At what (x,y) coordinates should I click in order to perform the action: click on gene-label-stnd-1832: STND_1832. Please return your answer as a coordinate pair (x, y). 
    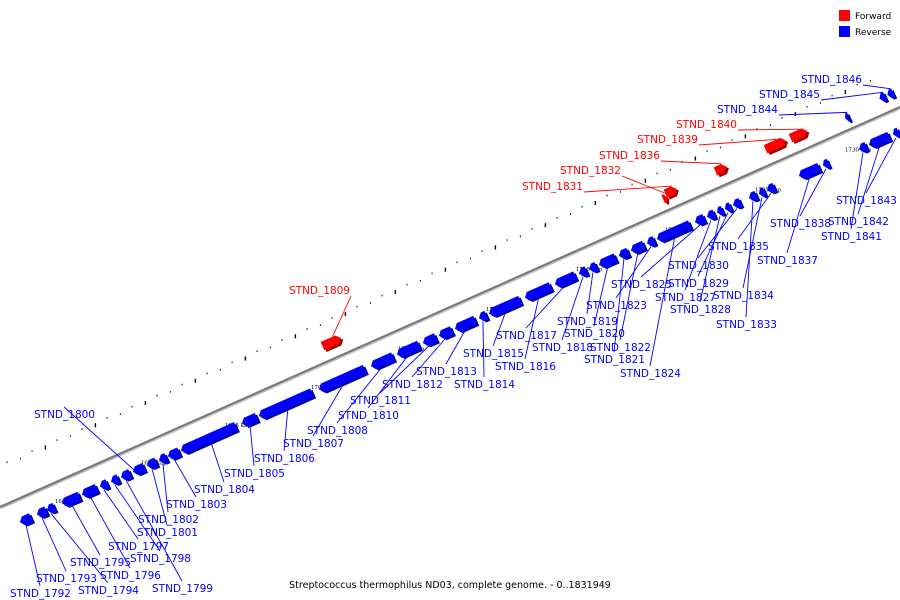
    Looking at the image, I should click on (590, 171).